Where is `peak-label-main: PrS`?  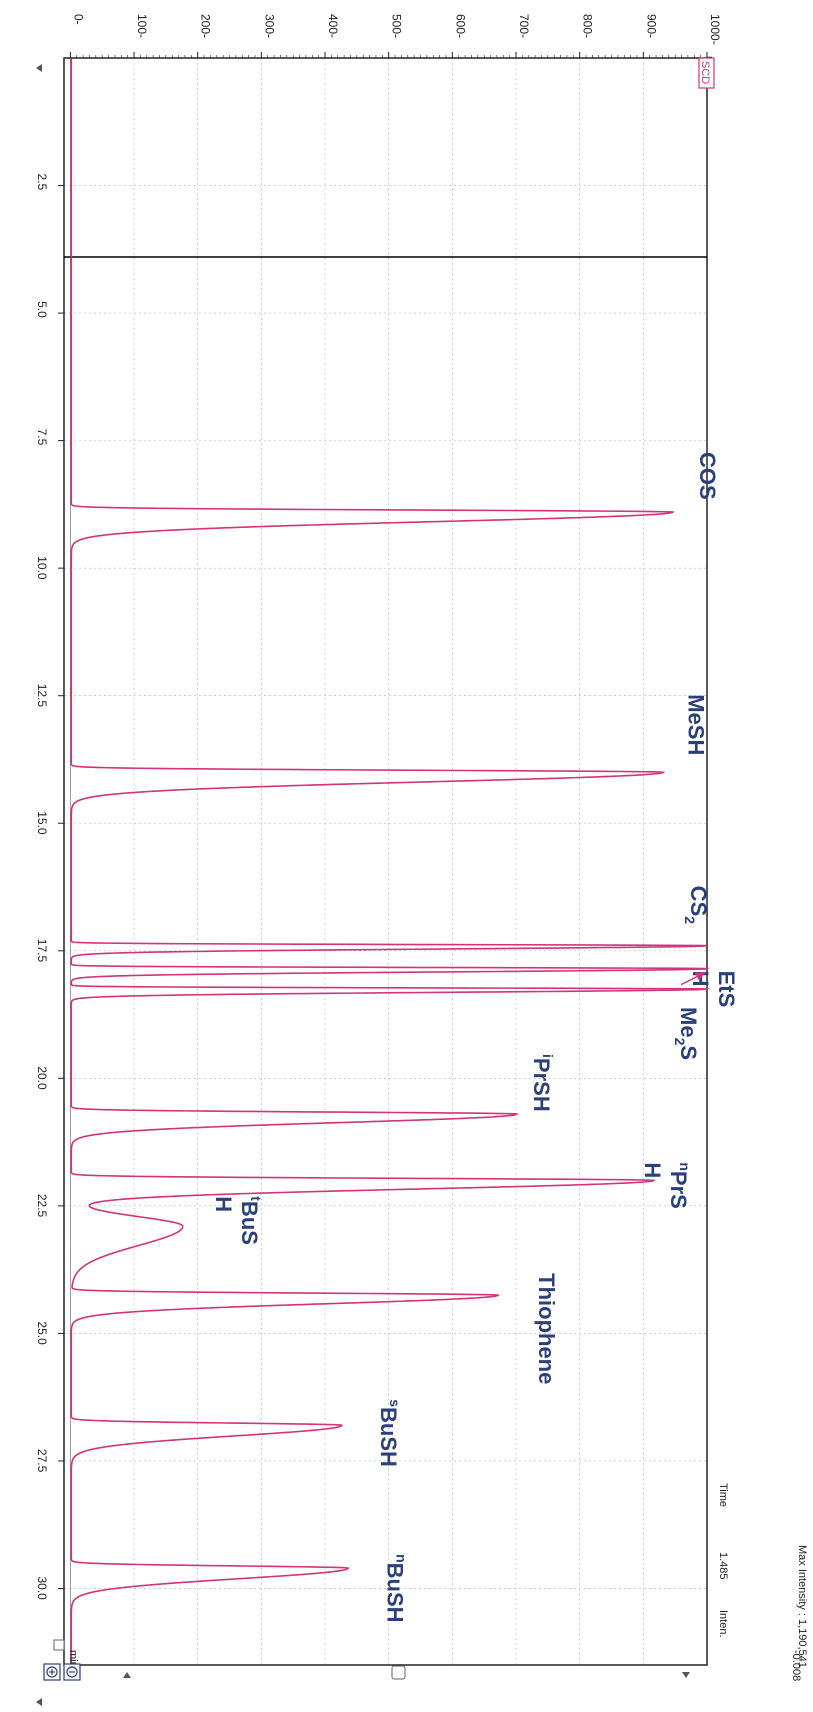
peak-label-main: PrS is located at coordinates (678, 1190).